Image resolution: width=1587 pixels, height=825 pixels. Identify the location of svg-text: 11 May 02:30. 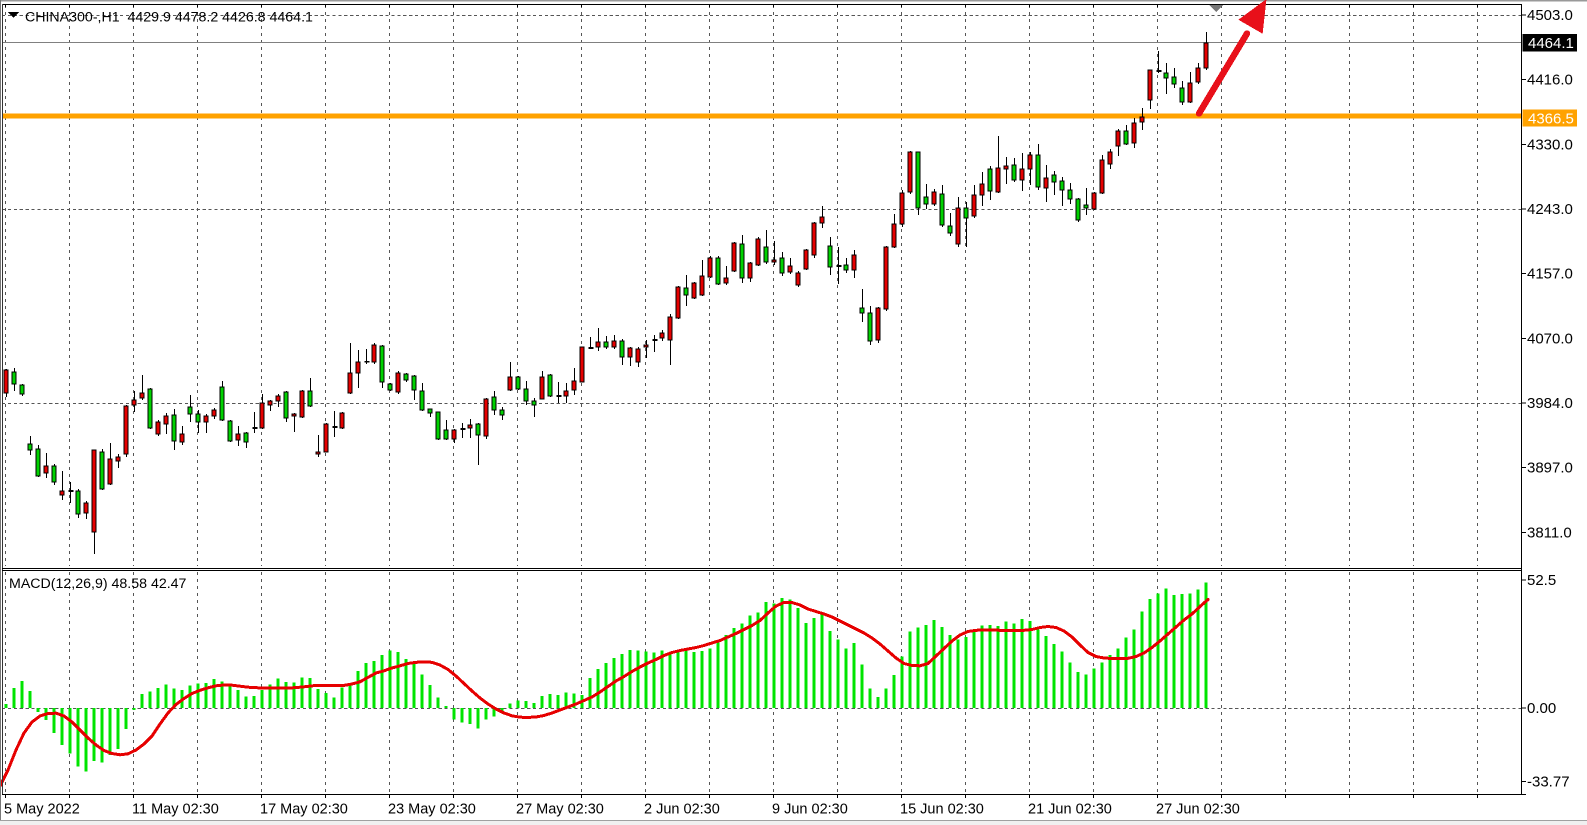
(175, 810).